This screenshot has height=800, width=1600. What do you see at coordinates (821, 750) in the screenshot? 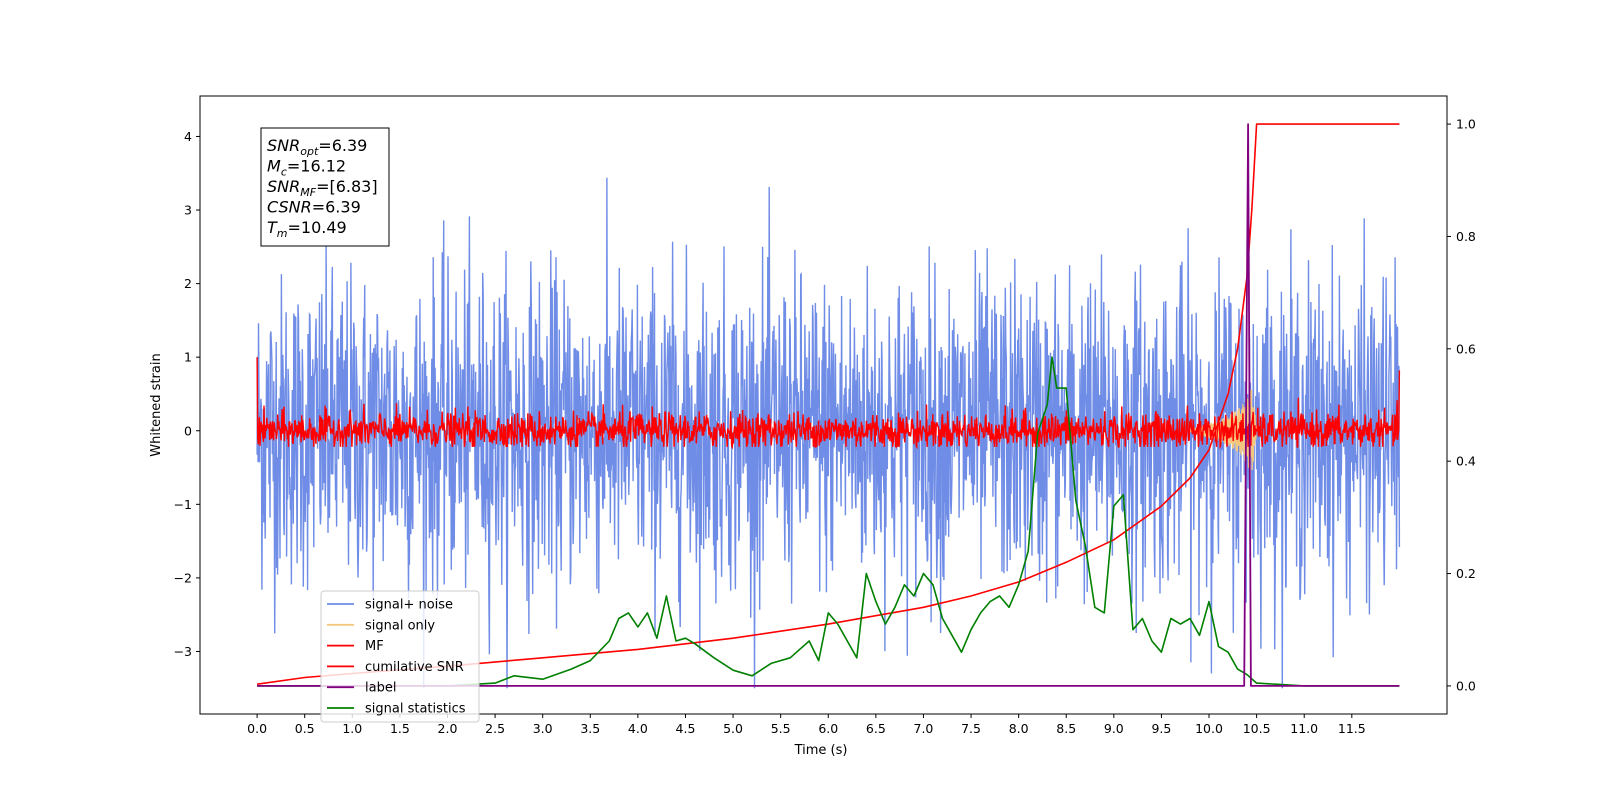
I see `x-axis-label: Time (s)` at bounding box center [821, 750].